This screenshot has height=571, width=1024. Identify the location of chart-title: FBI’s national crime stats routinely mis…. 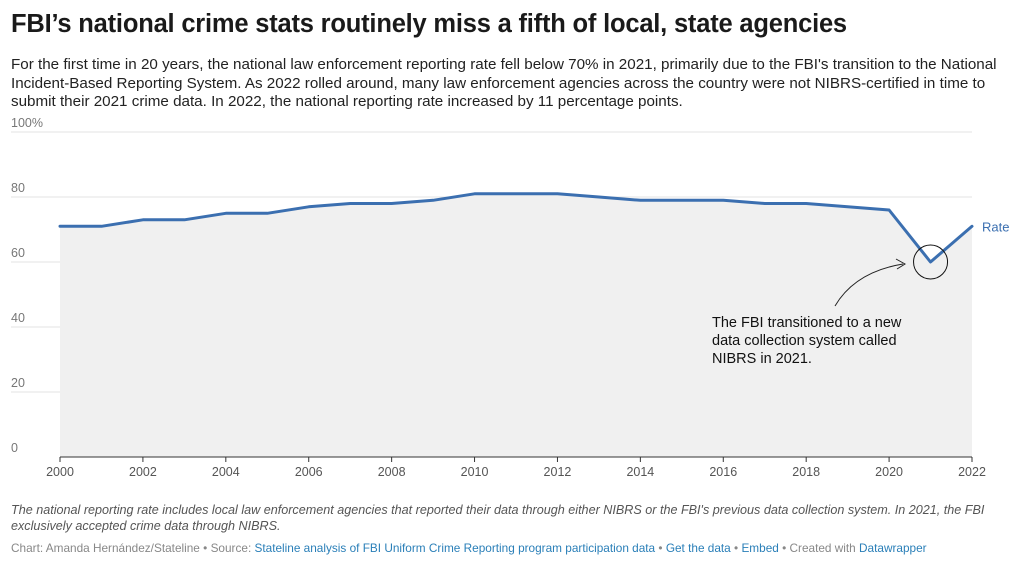
(429, 24).